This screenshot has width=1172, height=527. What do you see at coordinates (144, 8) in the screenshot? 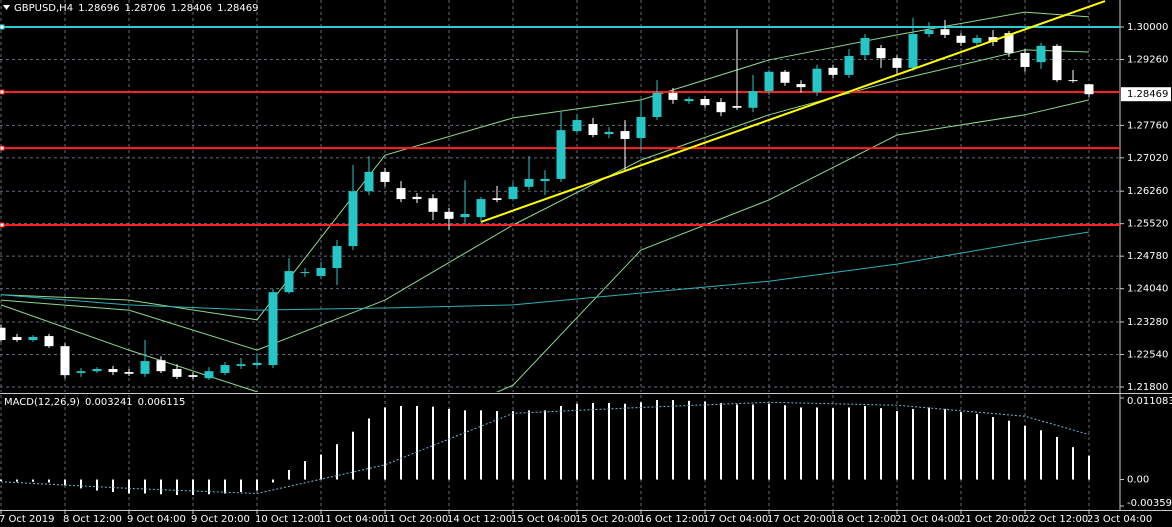
I see `last-high: 1.28706` at bounding box center [144, 8].